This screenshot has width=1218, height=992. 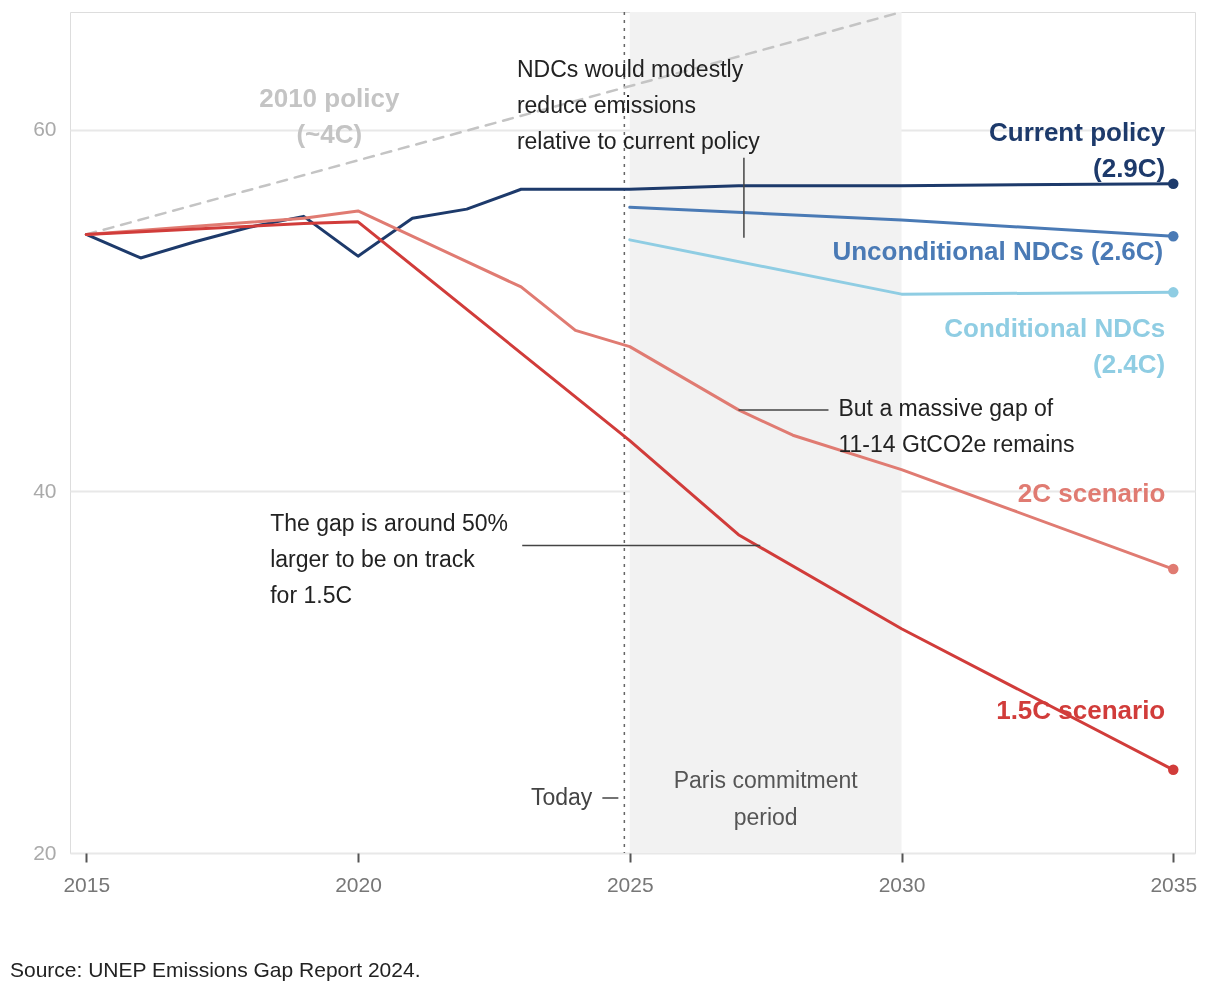 What do you see at coordinates (45, 129) in the screenshot?
I see `y-tick-label: 60` at bounding box center [45, 129].